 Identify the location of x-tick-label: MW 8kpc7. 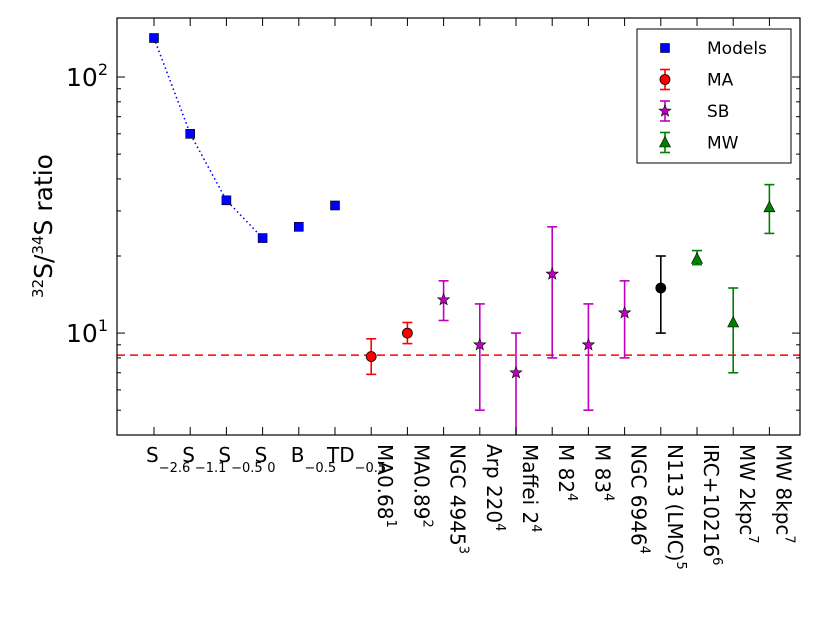
(783, 494).